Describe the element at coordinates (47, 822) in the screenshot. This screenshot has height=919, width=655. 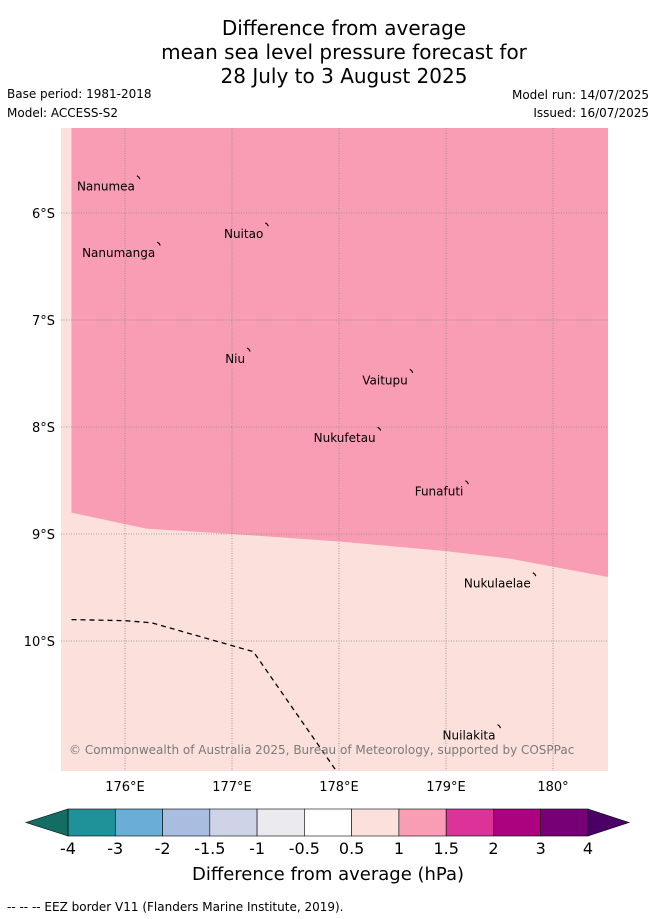
I see `colorbar-under-arrow` at that location.